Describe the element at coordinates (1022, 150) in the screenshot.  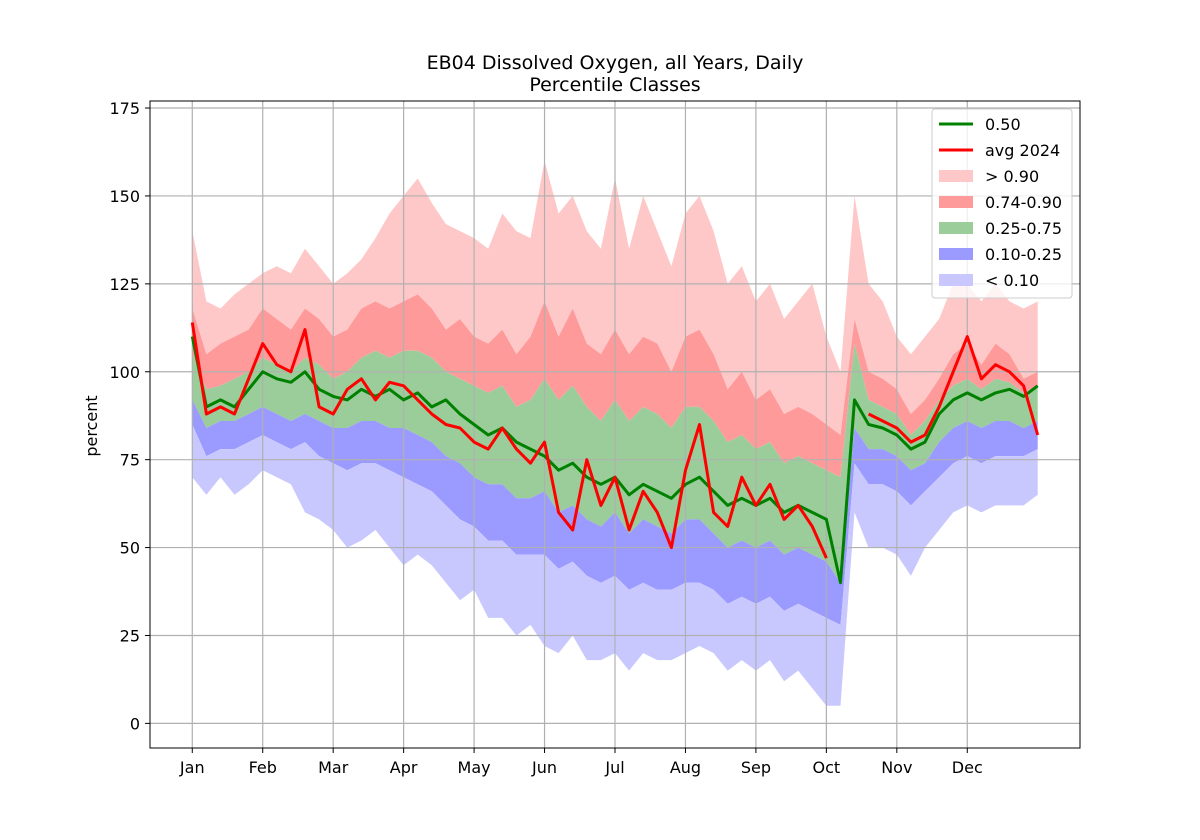
I see `legend-label: avg 2024` at that location.